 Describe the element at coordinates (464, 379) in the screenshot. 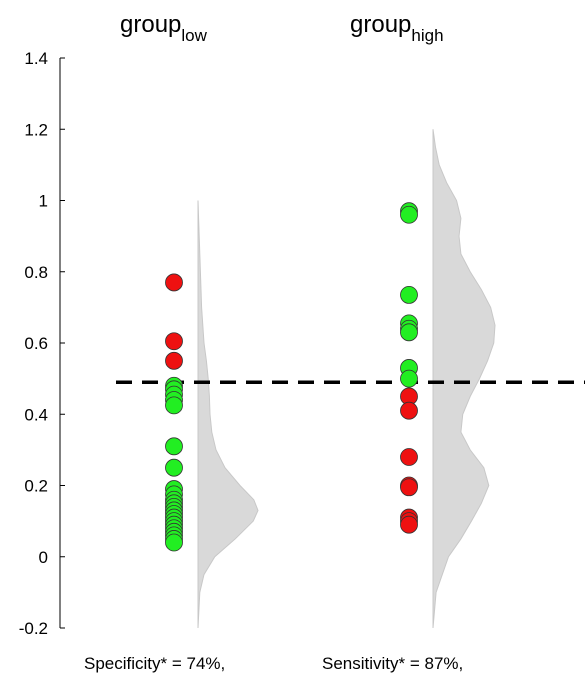

I see `density-high` at that location.